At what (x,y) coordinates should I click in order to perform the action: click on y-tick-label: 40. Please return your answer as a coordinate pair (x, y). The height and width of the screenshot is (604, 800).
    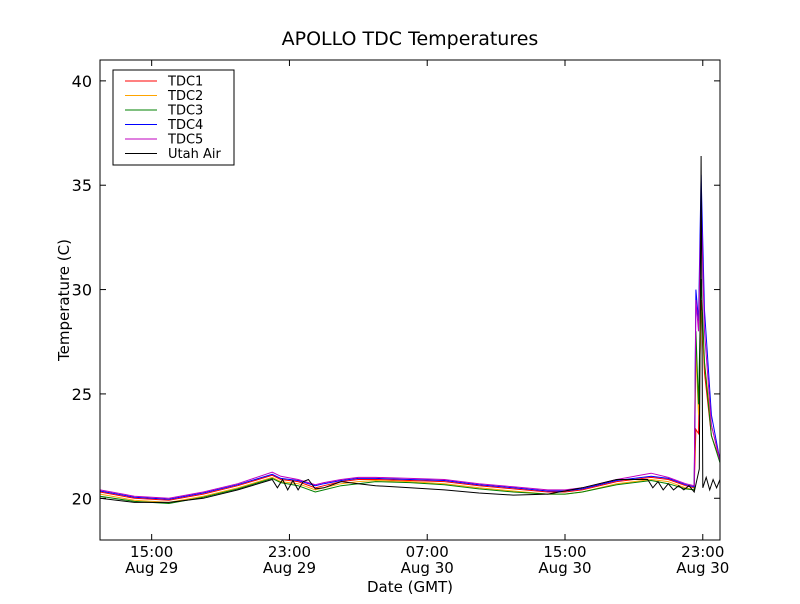
    Looking at the image, I should click on (82, 81).